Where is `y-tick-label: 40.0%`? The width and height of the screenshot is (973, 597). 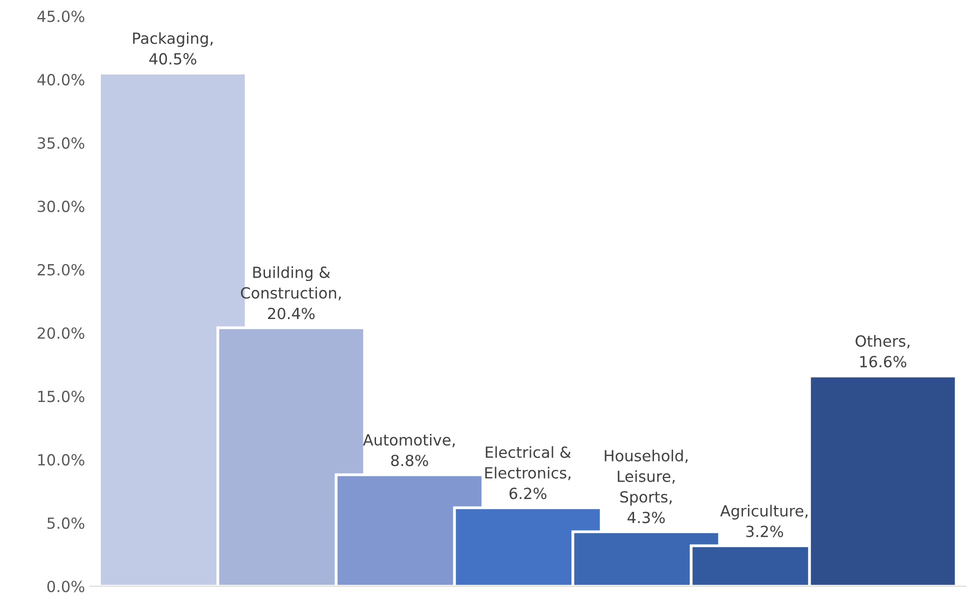
y-tick-label: 40.0% is located at coordinates (60, 80).